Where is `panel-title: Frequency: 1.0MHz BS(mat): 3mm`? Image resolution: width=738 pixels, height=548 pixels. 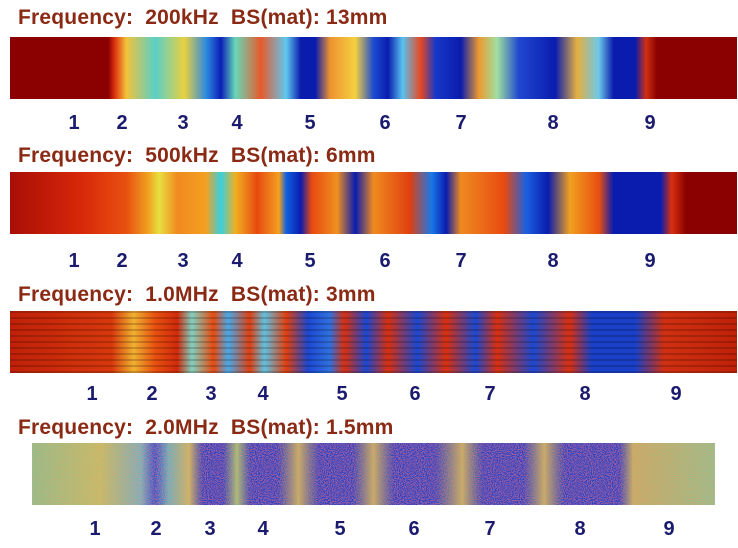
panel-title: Frequency: 1.0MHz BS(mat): 3mm is located at coordinates (197, 294).